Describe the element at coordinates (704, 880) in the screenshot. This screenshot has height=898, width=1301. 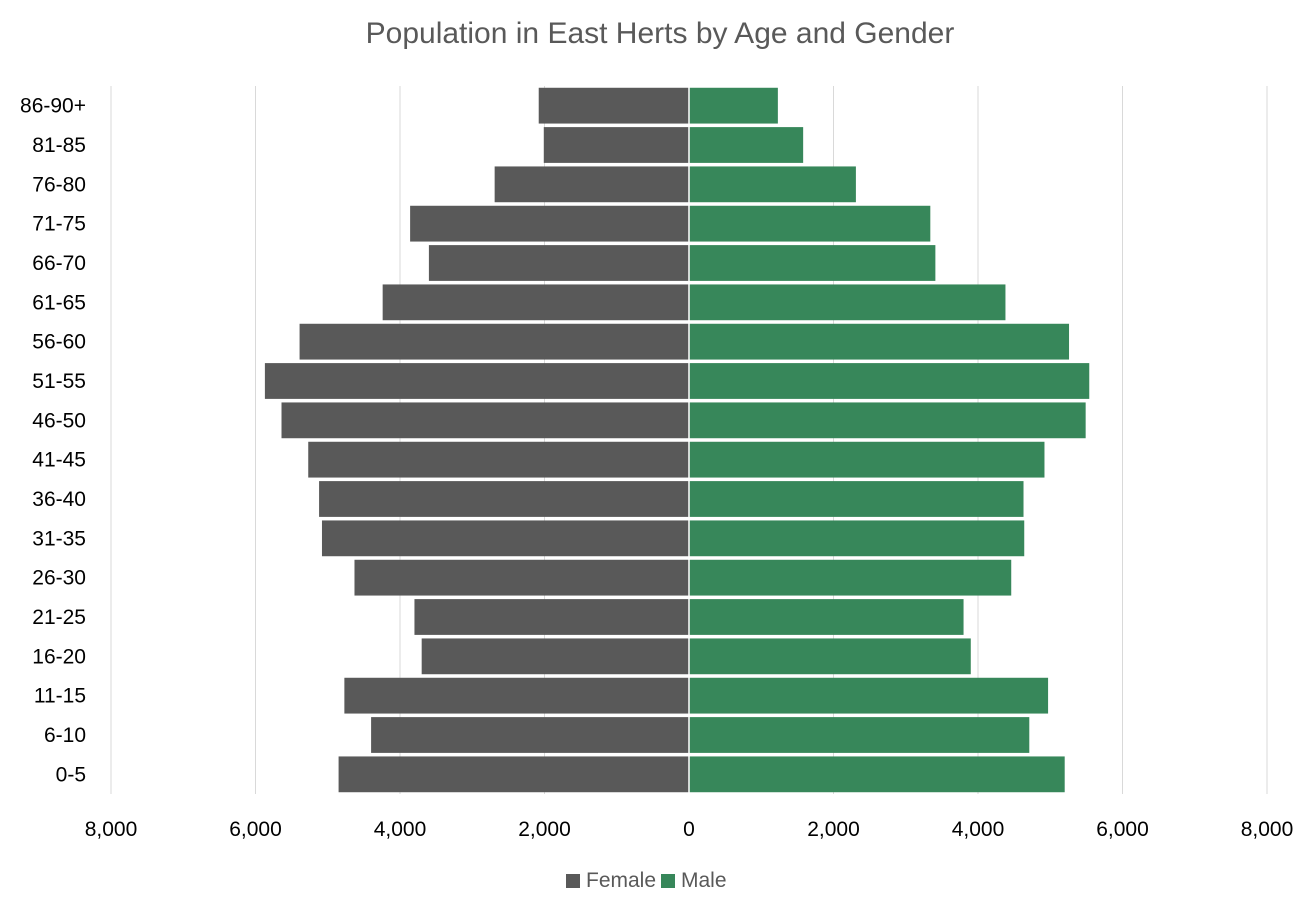
I see `legend-label-male: Male` at that location.